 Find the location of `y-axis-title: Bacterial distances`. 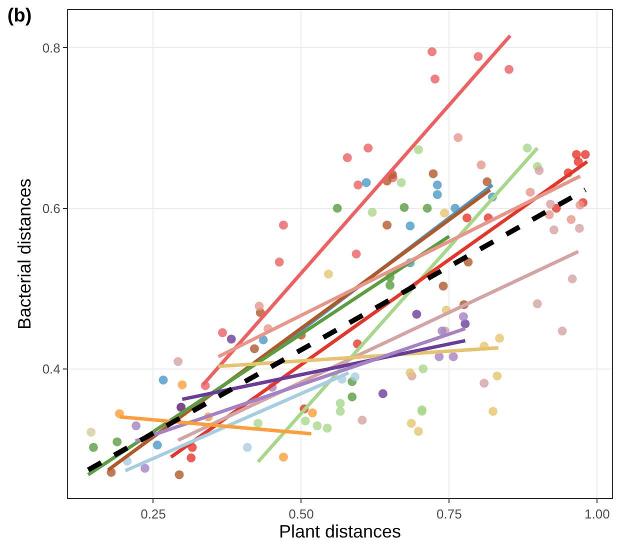

y-axis-title: Bacterial distances is located at coordinates (24, 254).